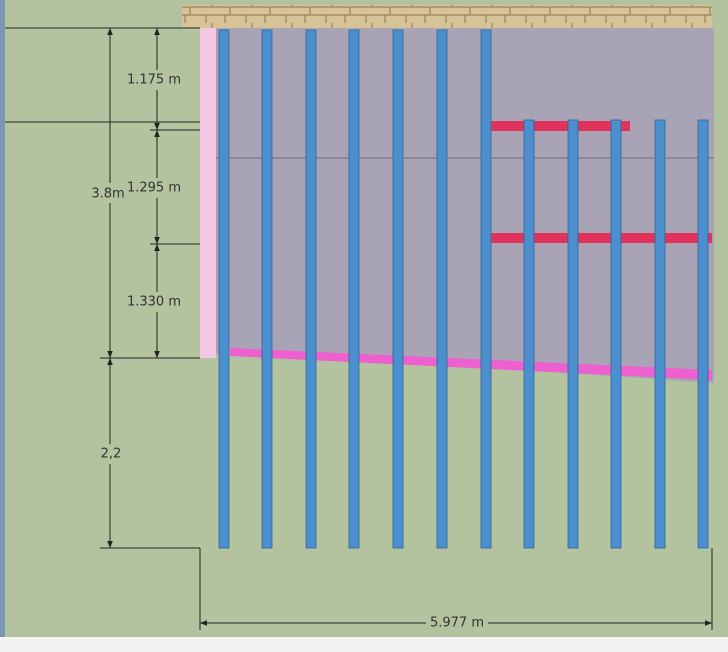  I want to click on dimension-label: 1.295 m, so click(154, 188).